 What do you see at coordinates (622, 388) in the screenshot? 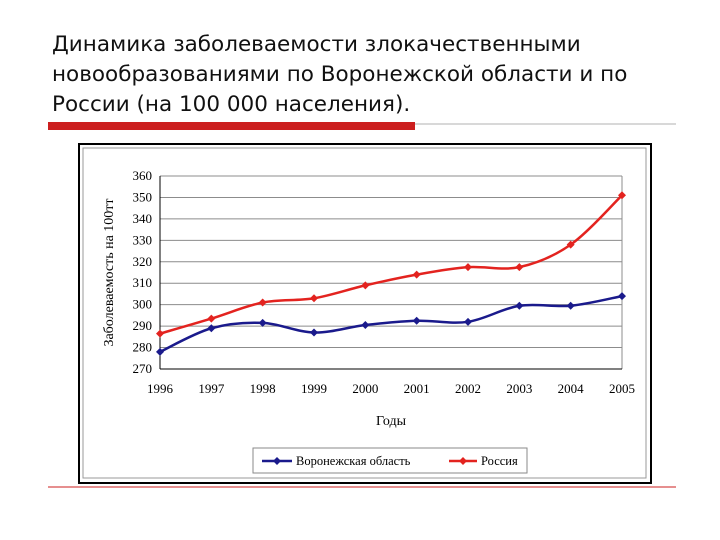
I see `x-tick-label: 2005` at bounding box center [622, 388].